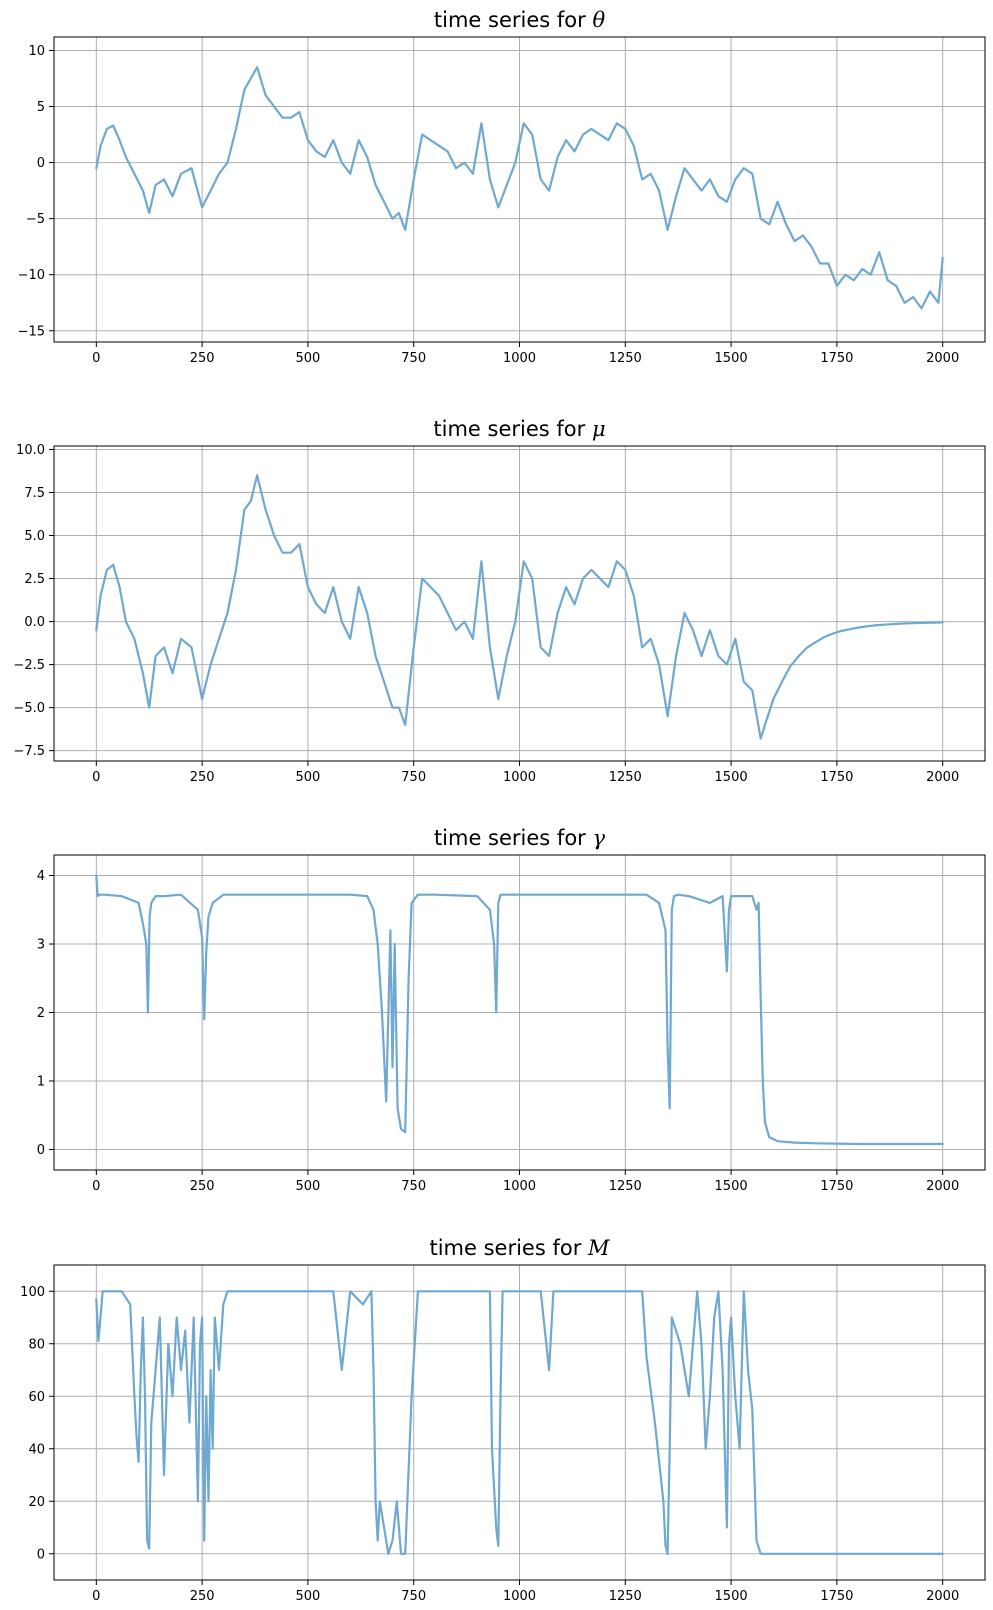 This screenshot has width=993, height=1610. I want to click on theta-y-tick-label: 10, so click(36, 51).